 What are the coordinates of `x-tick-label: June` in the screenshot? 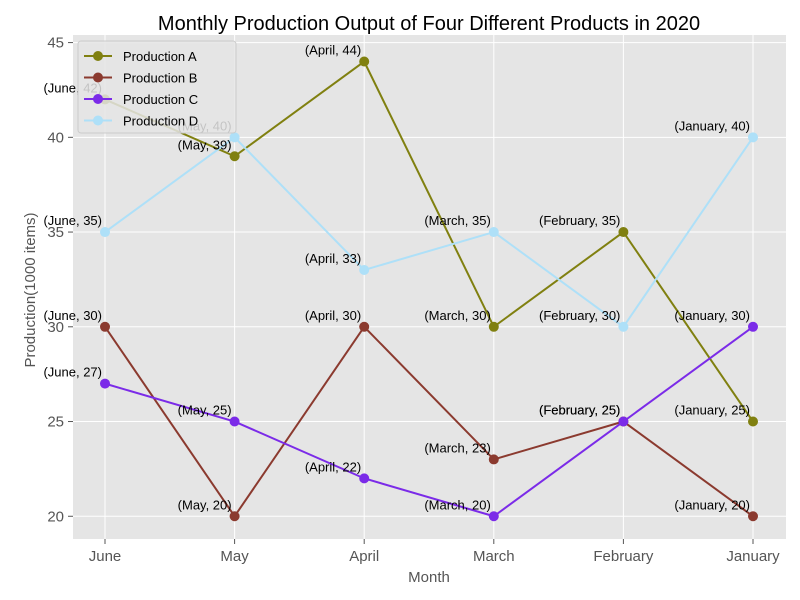 It's located at (105, 556).